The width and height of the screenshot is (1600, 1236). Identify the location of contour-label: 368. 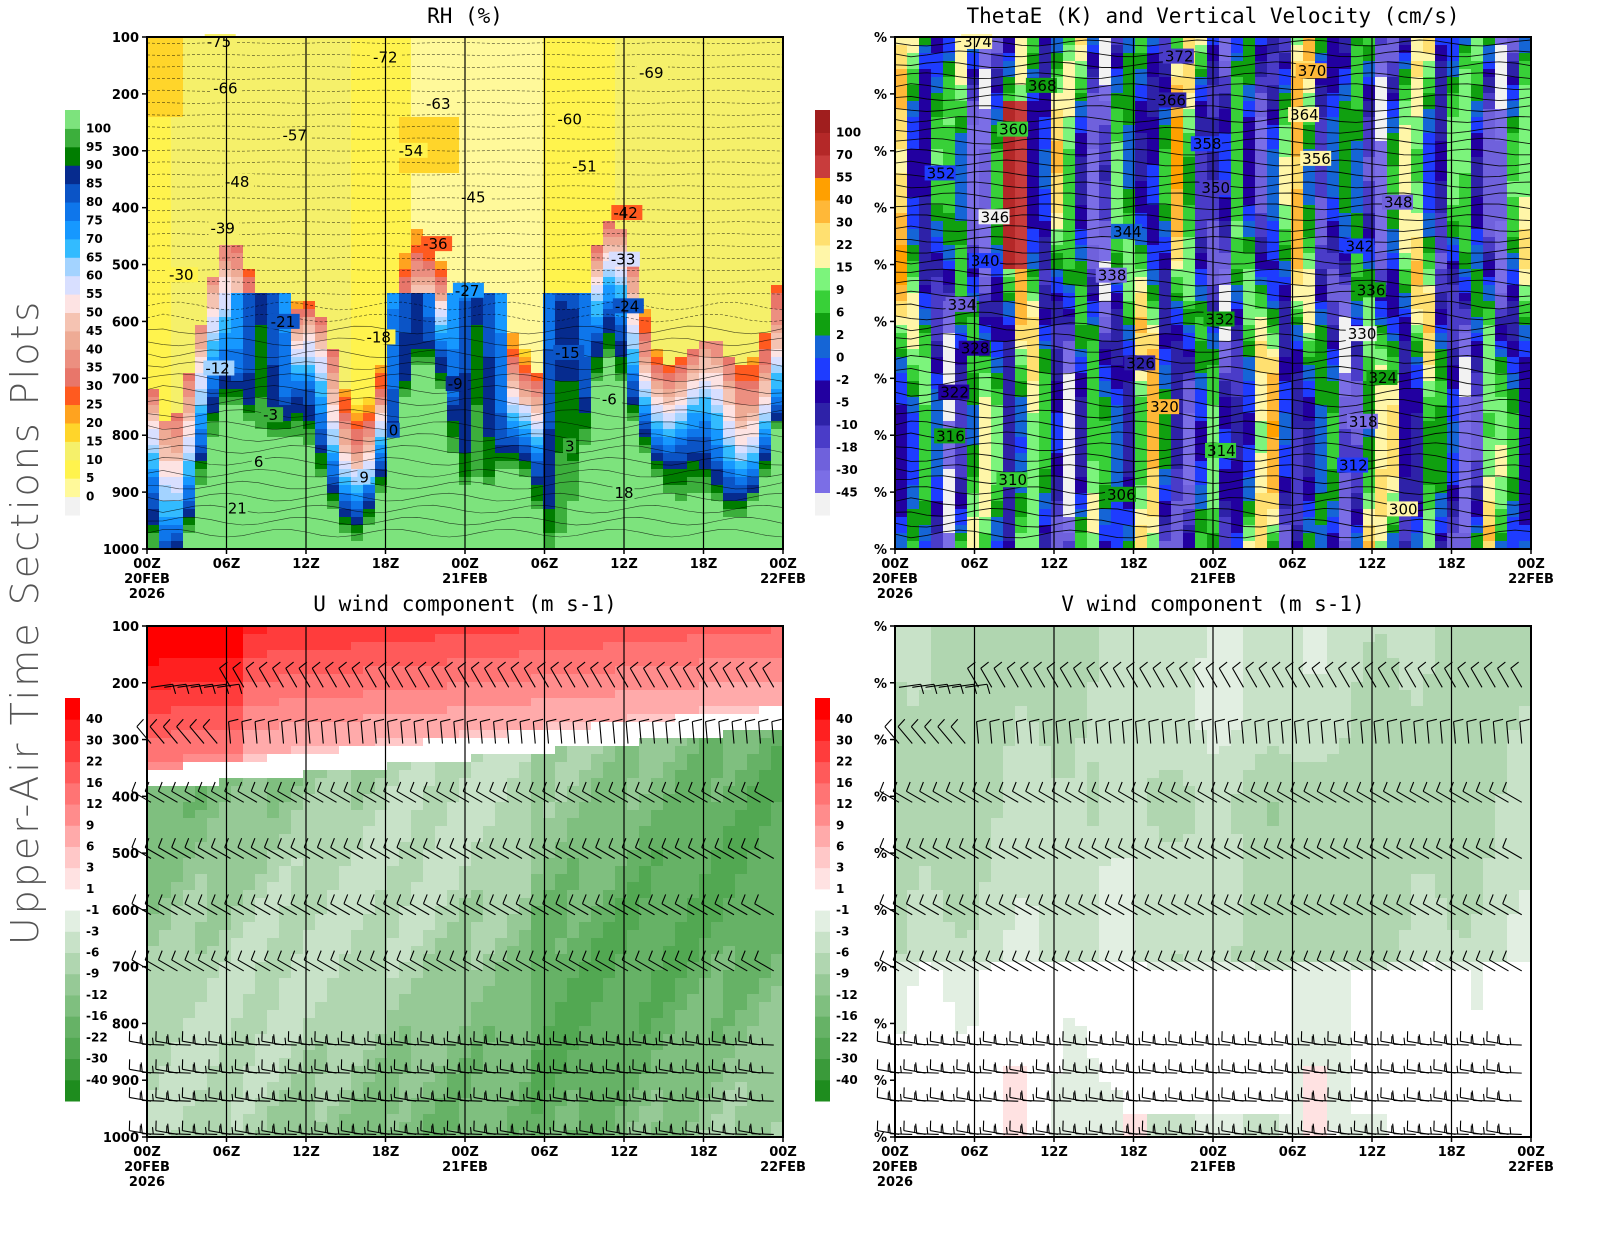
(1042, 86).